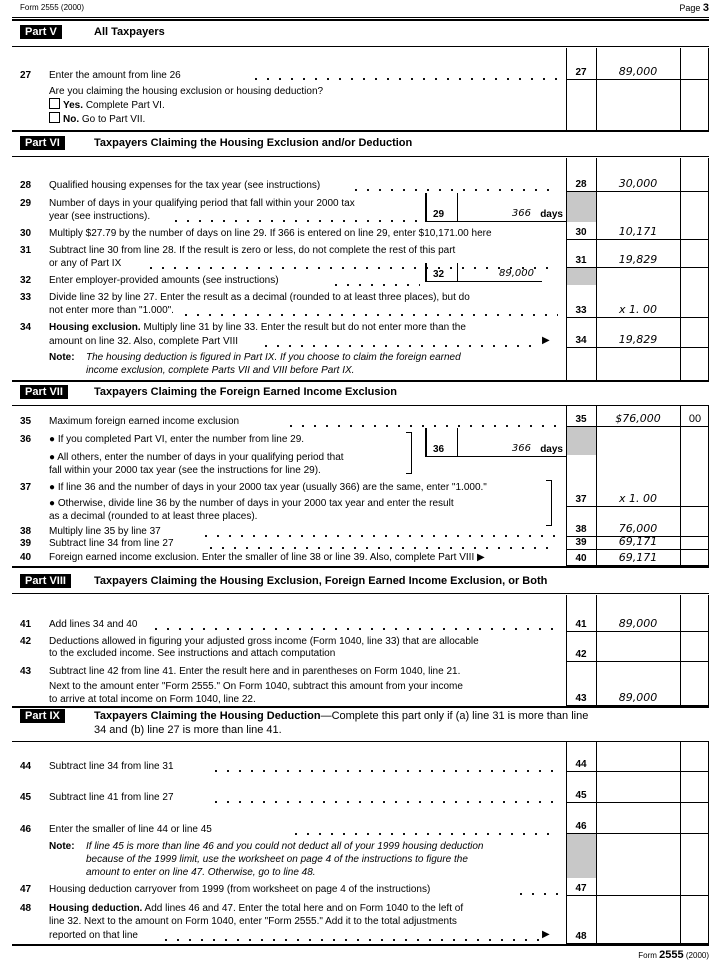  I want to click on line-cell-14: 44, so click(637, 756).